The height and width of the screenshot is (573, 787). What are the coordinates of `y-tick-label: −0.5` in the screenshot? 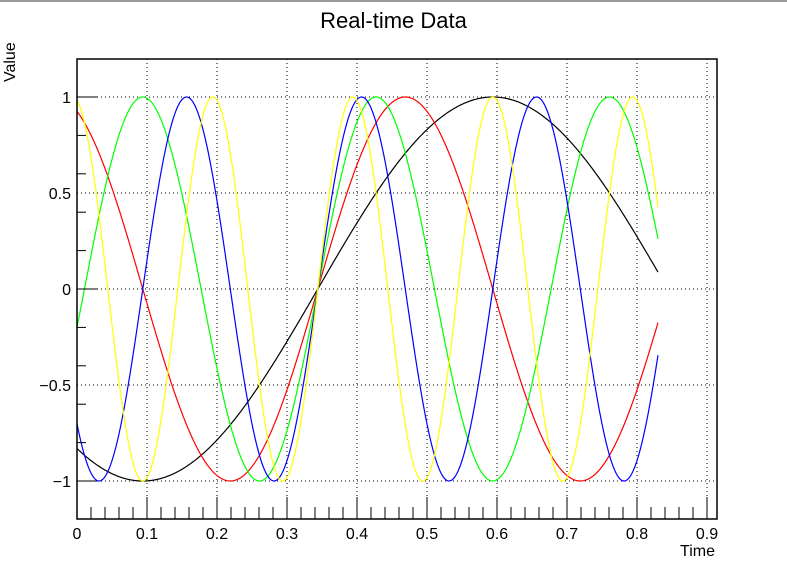 It's located at (55, 386).